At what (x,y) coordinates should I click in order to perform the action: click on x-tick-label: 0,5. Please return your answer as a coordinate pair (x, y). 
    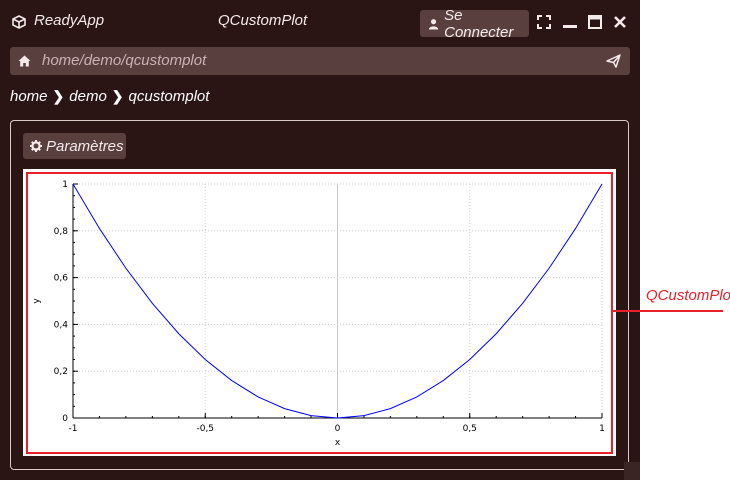
    Looking at the image, I should click on (470, 429).